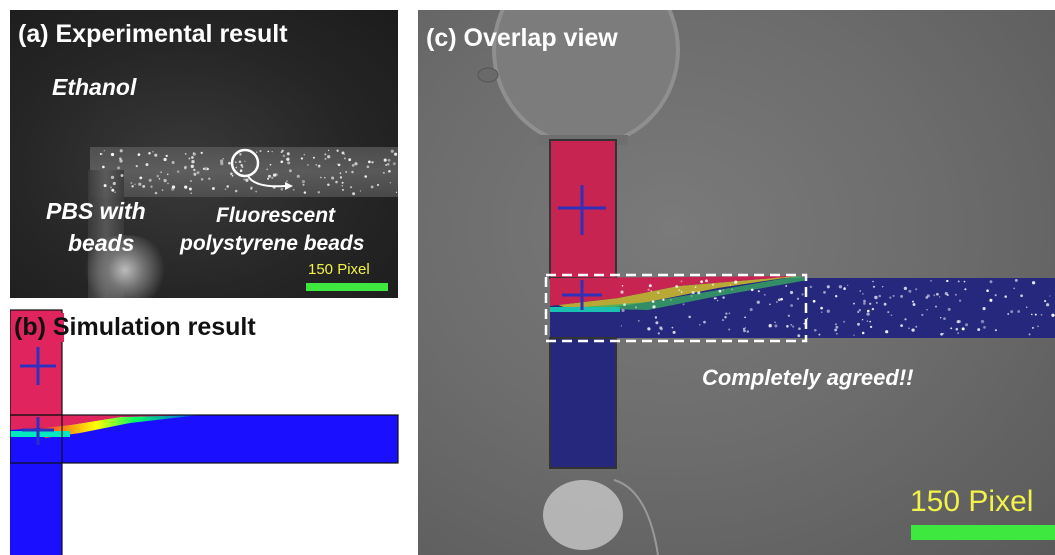 The width and height of the screenshot is (1055, 555). I want to click on reservoir-dimple, so click(488, 75).